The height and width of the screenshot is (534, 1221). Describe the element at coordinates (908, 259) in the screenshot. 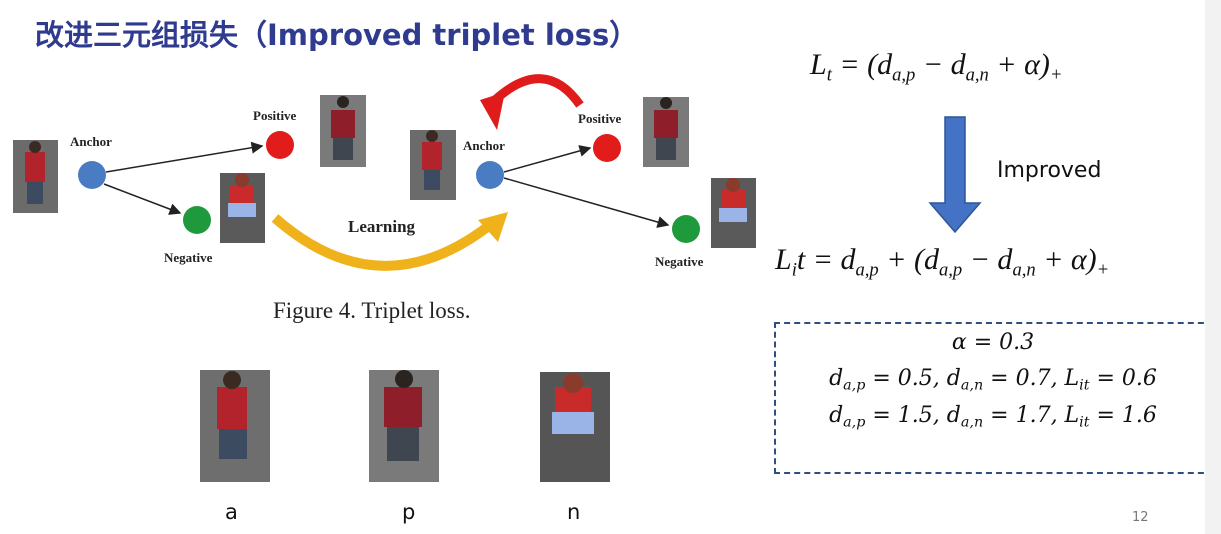

I see `formula-text: + (d` at that location.